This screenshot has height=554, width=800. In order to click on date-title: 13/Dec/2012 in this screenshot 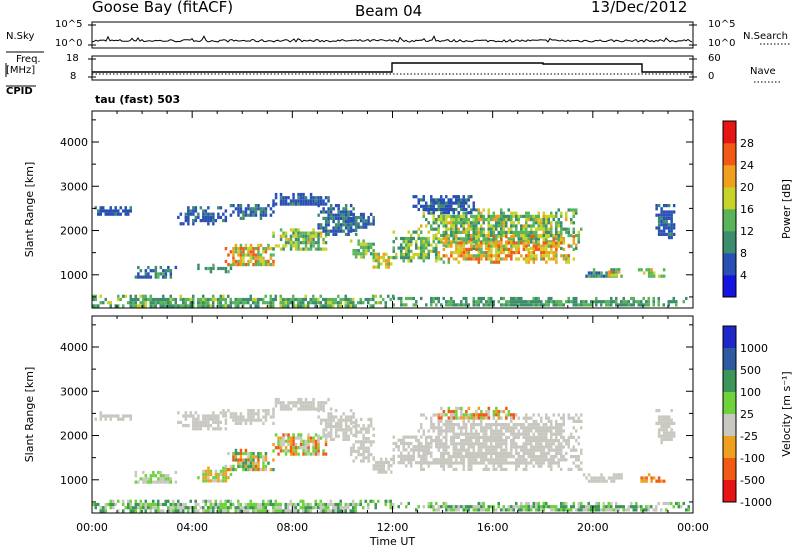, I will do `click(639, 8)`.